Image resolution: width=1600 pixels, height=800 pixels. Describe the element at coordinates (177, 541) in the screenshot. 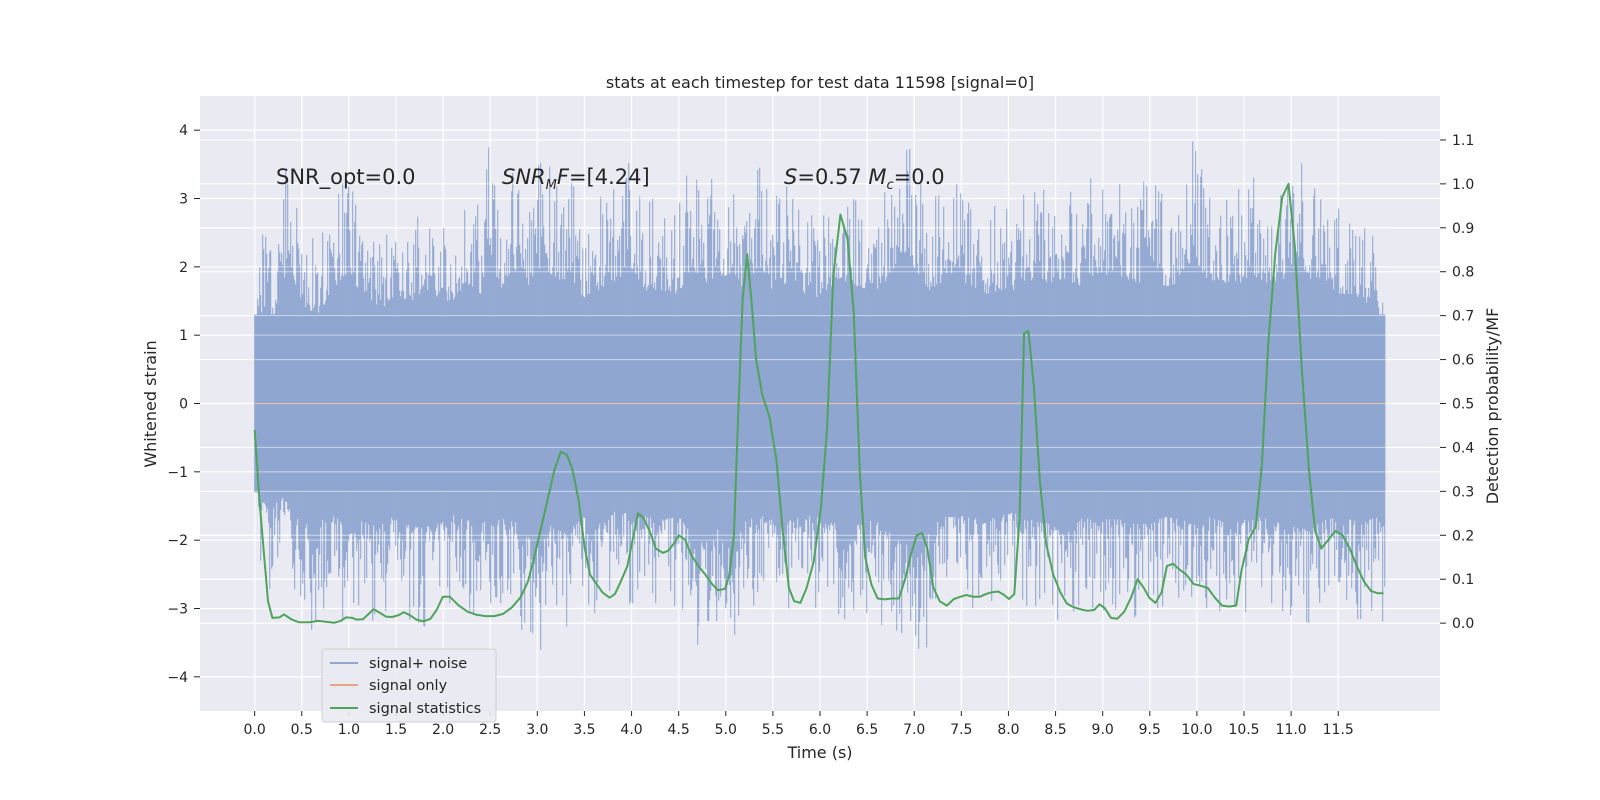

I see `y-left-tick-label: −2` at that location.